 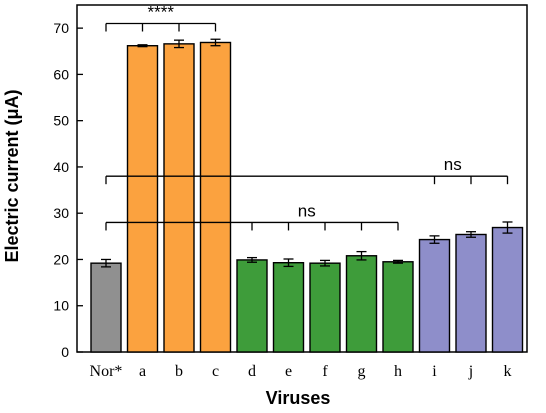 What do you see at coordinates (434, 371) in the screenshot?
I see `x-tick-label: i` at bounding box center [434, 371].